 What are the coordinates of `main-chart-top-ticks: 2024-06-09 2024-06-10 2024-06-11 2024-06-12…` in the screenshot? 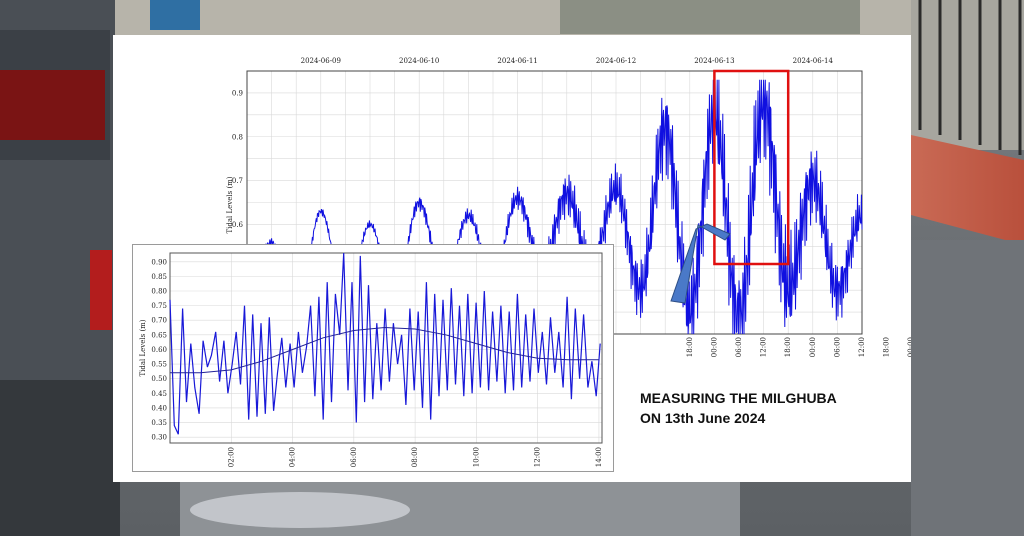 It's located at (567, 61).